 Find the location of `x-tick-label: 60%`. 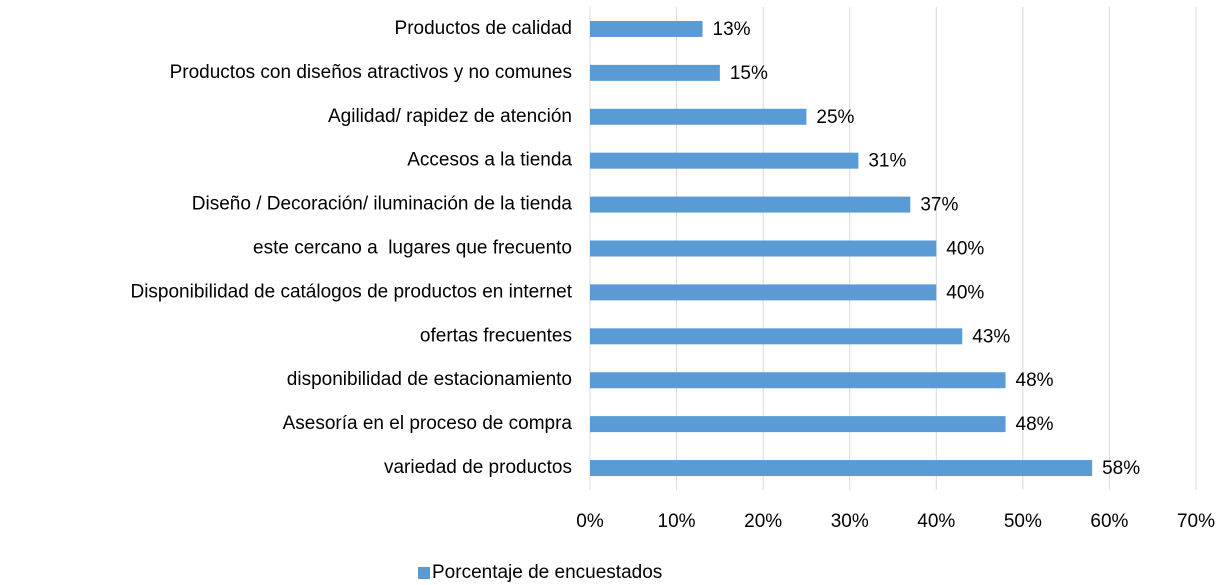

x-tick-label: 60% is located at coordinates (1109, 521).